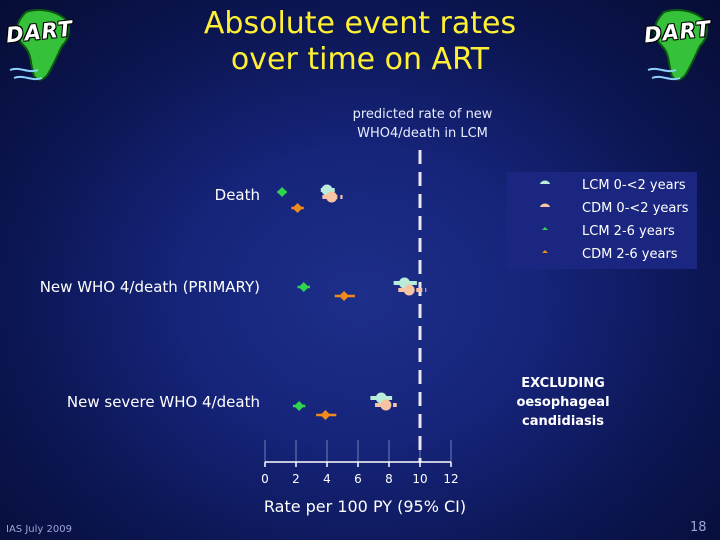  Describe the element at coordinates (630, 254) in the screenshot. I see `legend-label-cdm-late: CDM 2-6 years` at that location.